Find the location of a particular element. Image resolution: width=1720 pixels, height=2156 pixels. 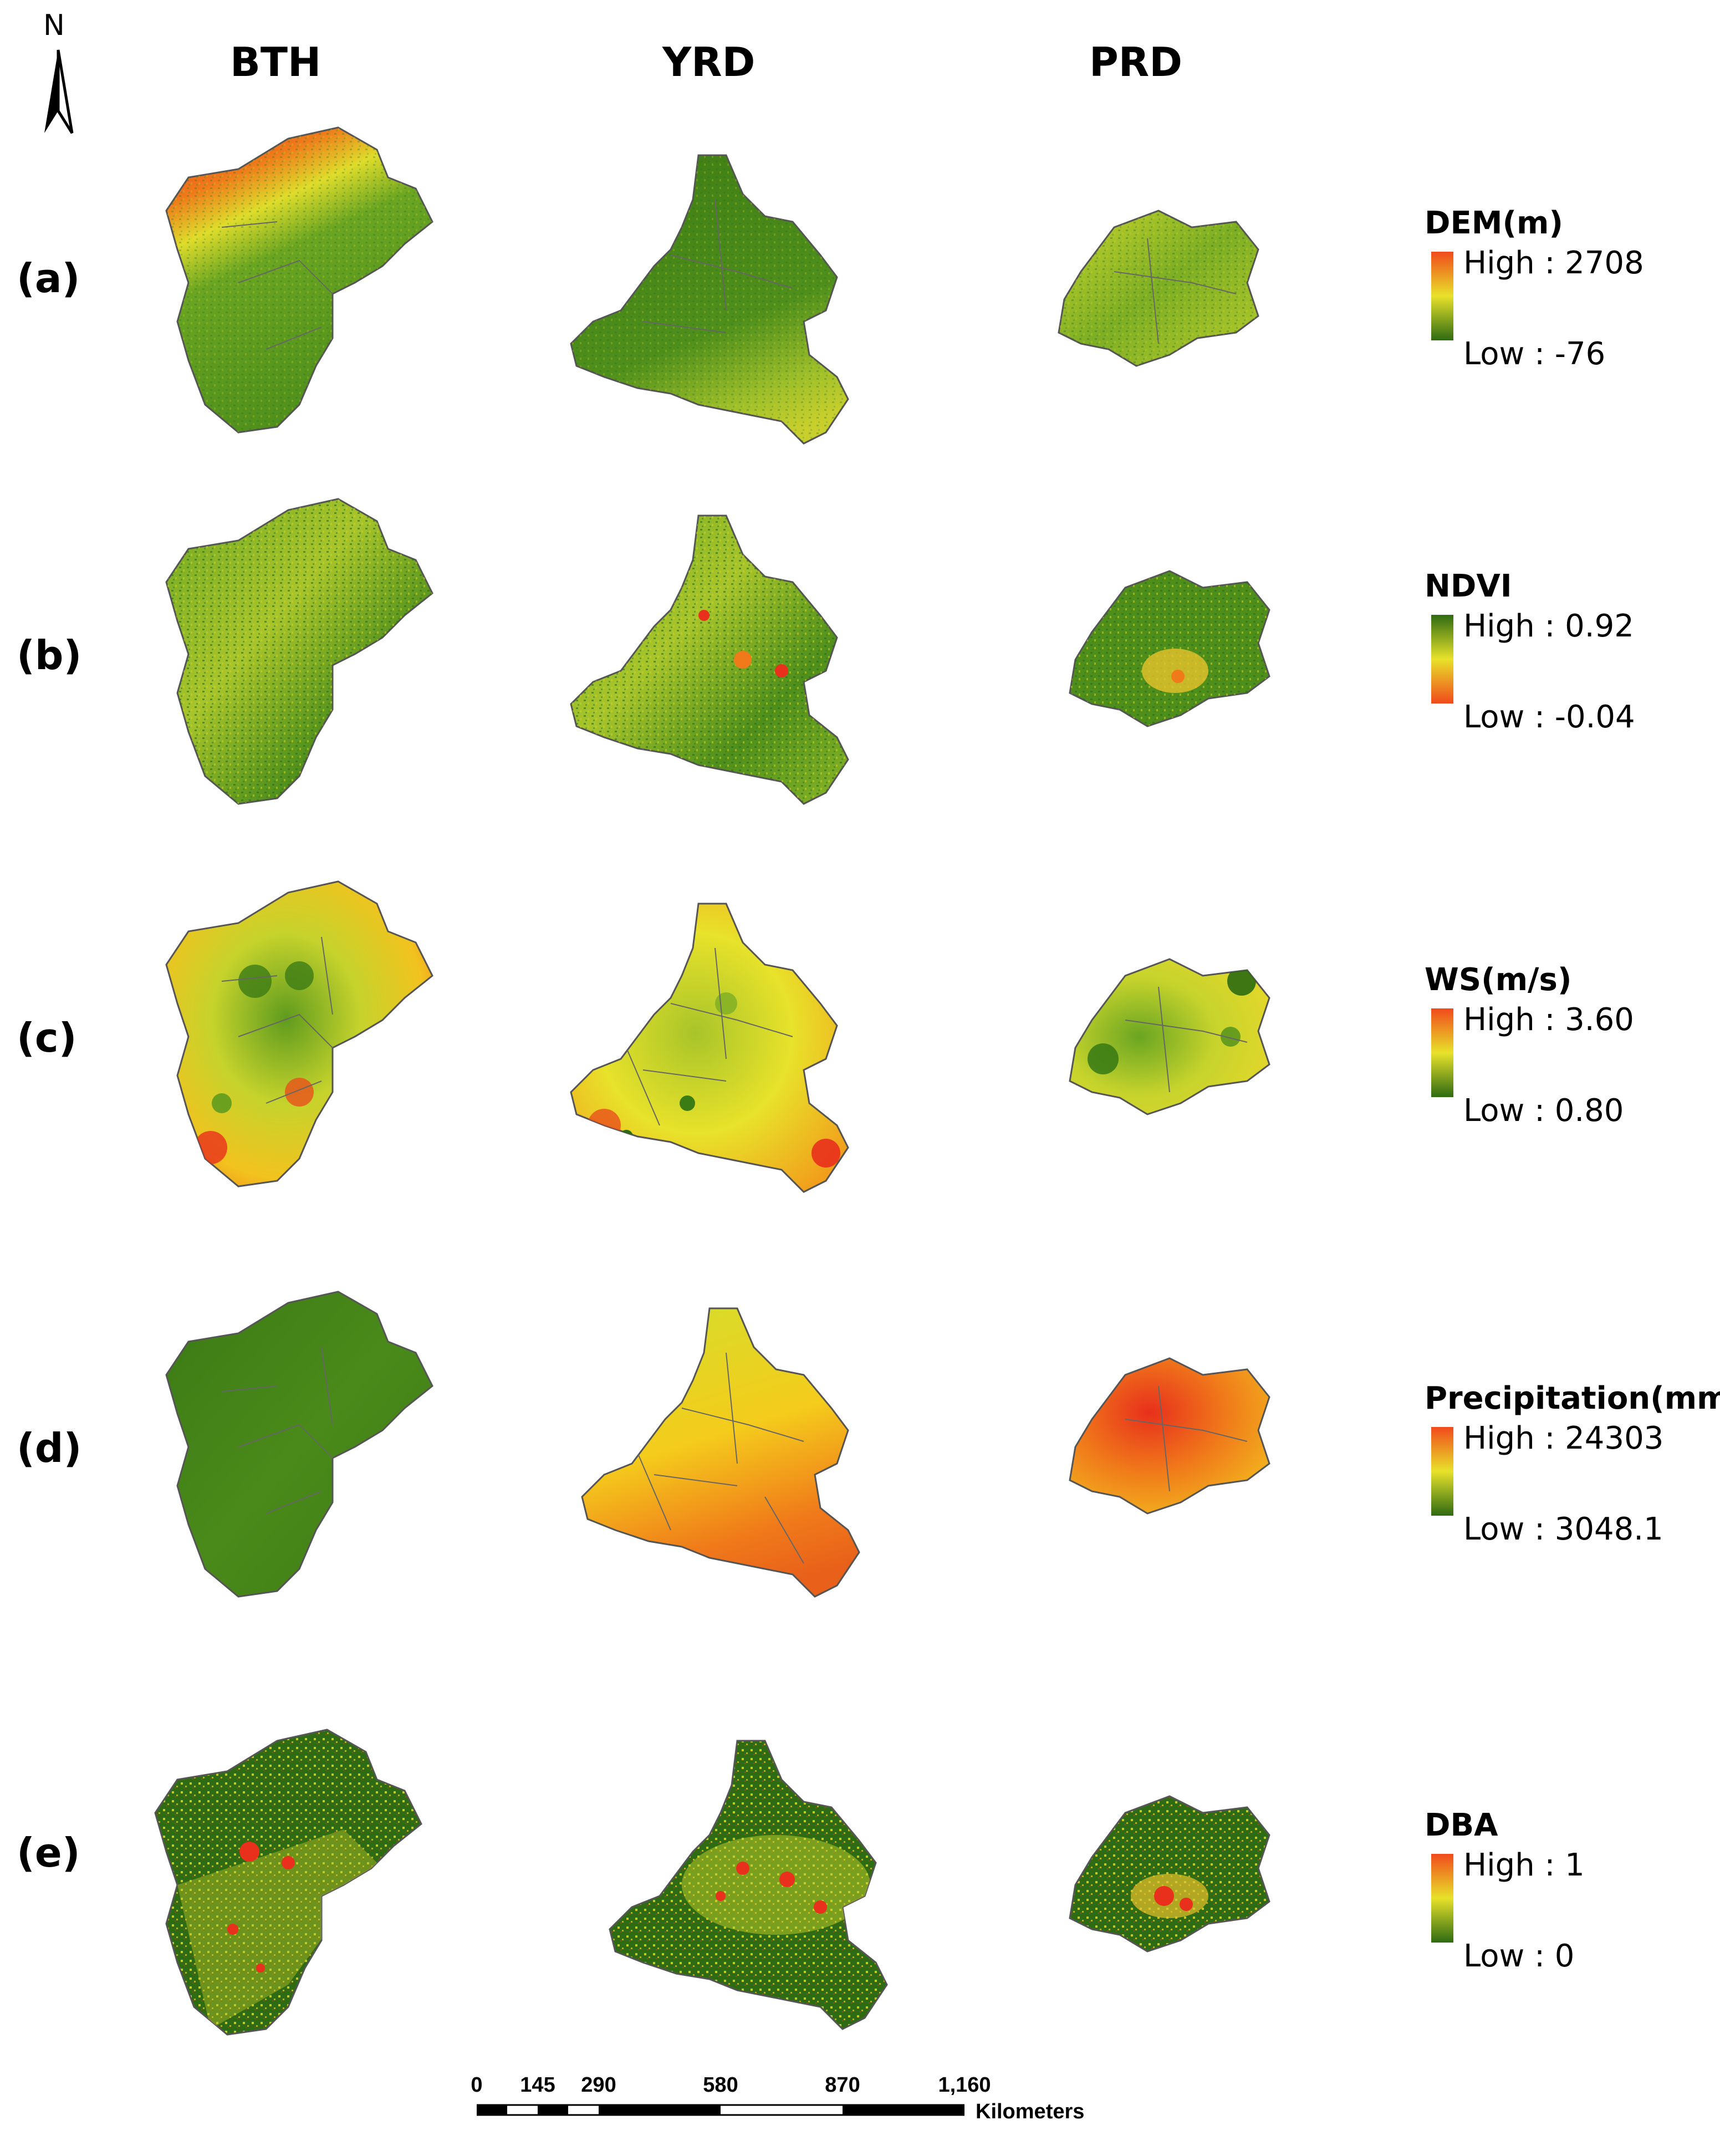

legend-high-label: High : 1 is located at coordinates (1524, 1865).